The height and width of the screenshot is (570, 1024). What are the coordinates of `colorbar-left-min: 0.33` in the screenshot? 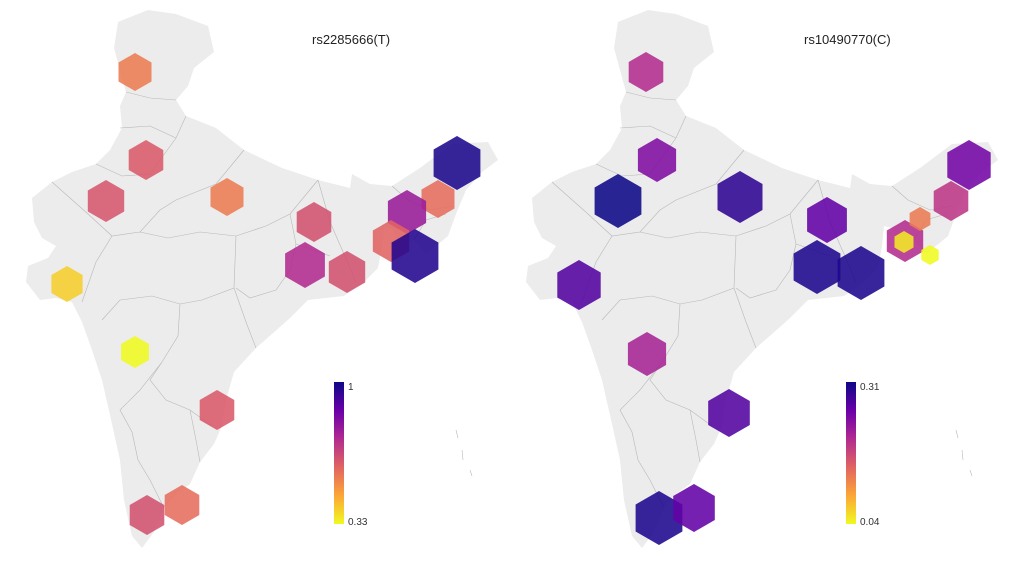 It's located at (358, 522).